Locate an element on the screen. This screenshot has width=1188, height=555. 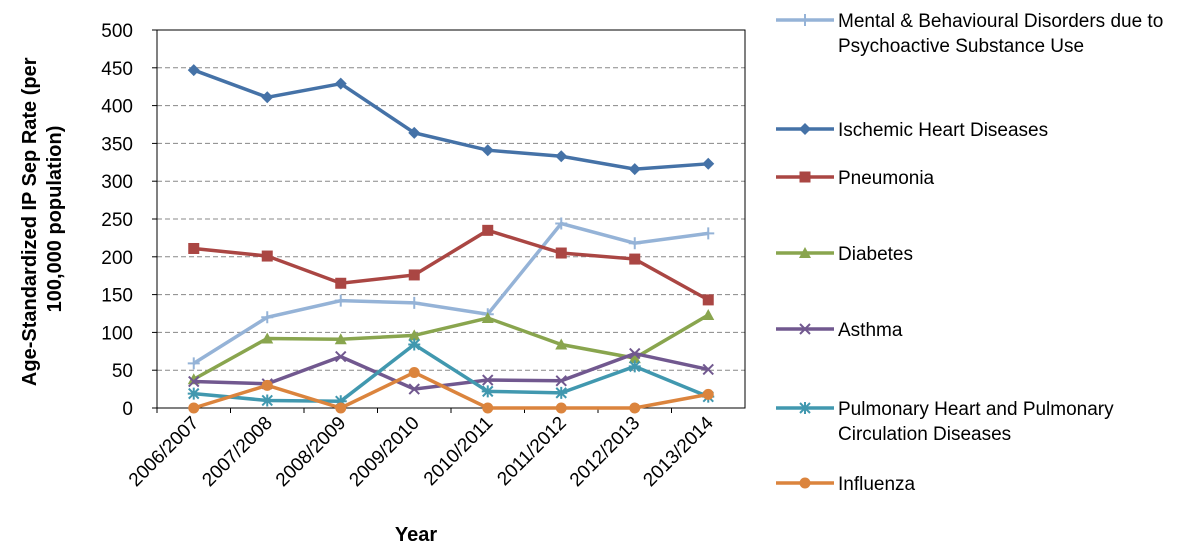
legend-item: Pneumonia is located at coordinates (855, 178).